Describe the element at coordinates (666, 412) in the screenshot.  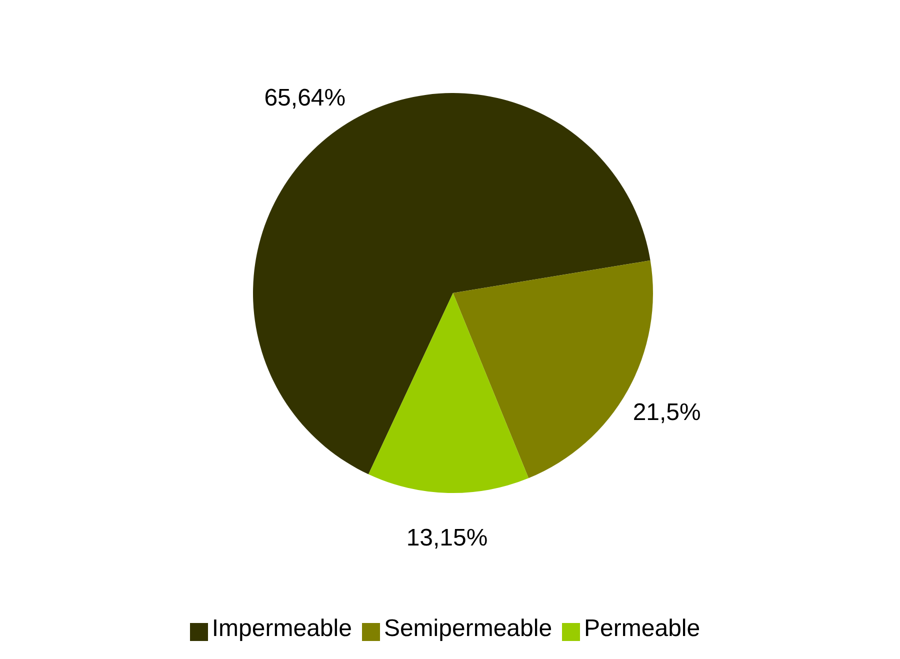
I see `data-label: 21,5%` at that location.